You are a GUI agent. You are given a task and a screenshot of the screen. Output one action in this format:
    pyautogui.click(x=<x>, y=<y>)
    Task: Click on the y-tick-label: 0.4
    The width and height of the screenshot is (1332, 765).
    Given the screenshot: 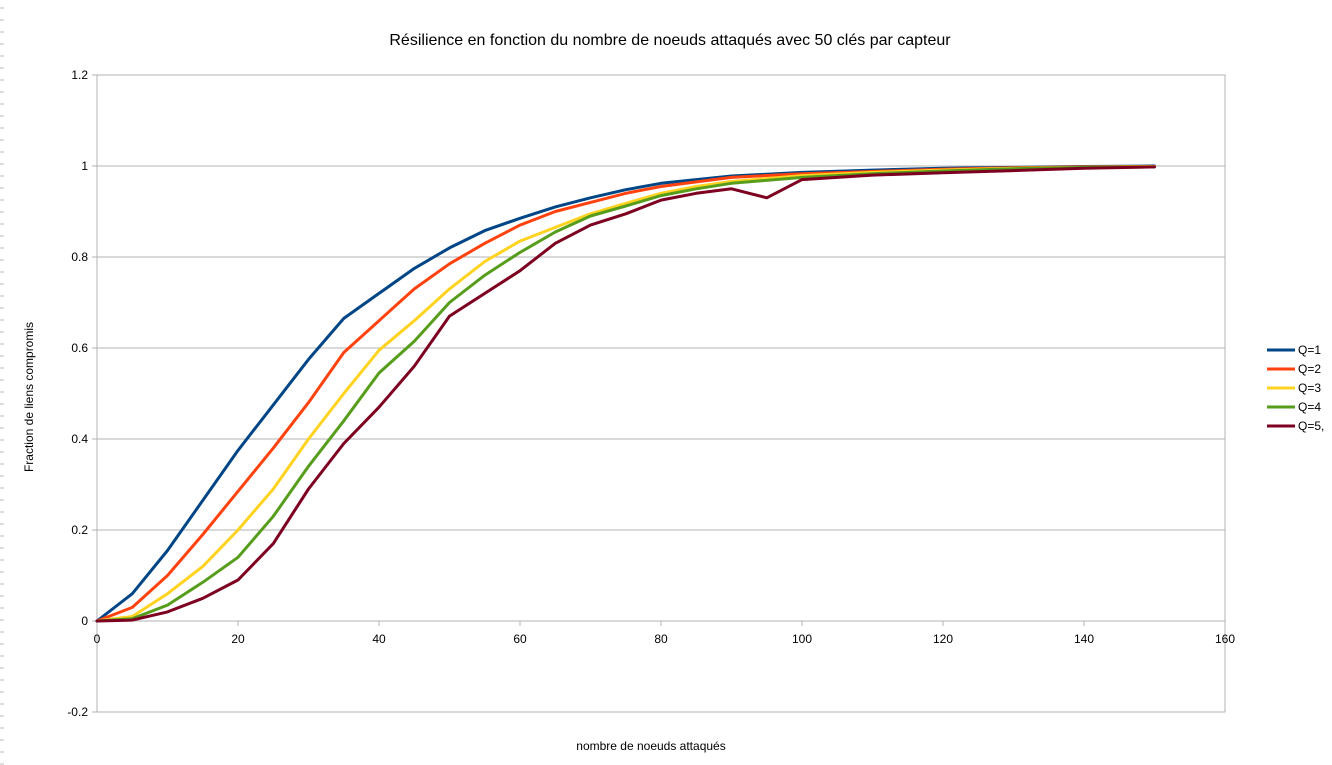 What is the action you would take?
    pyautogui.click(x=79, y=439)
    